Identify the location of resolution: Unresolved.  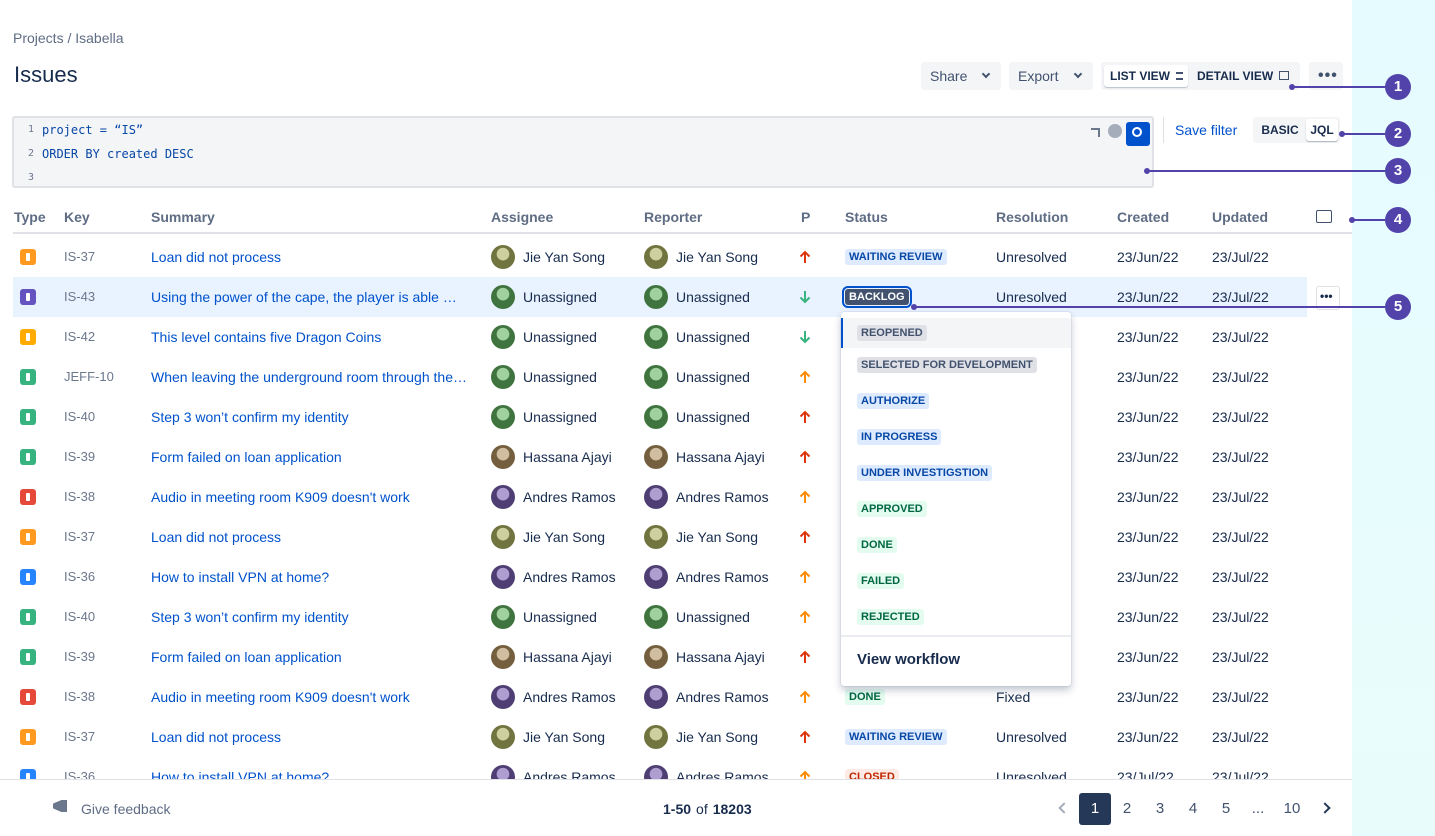
(1031, 774).